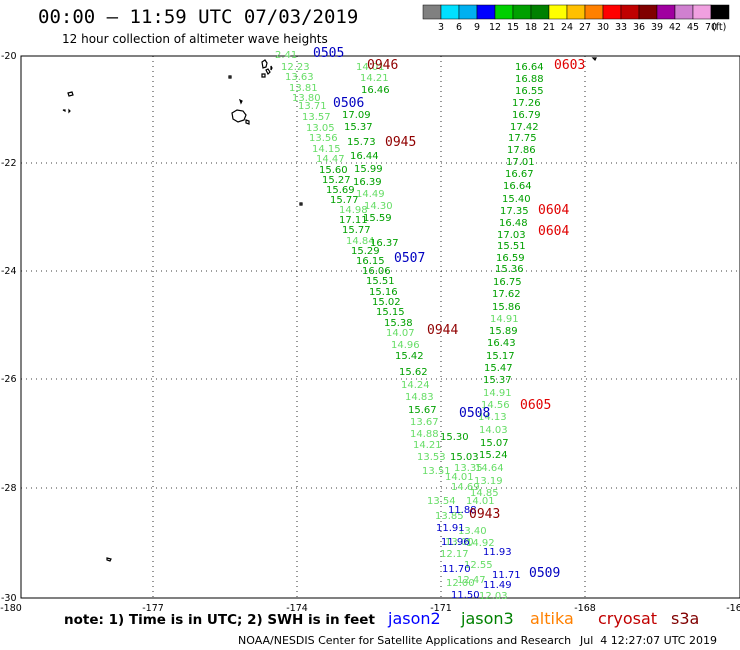  What do you see at coordinates (497, 552) in the screenshot?
I see `wave-height-reading: 11.93` at bounding box center [497, 552].